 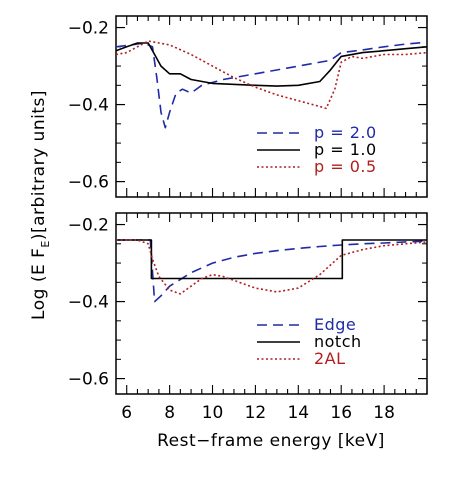 I want to click on bottom-y-tick-label: −0.2, so click(x=88, y=226).